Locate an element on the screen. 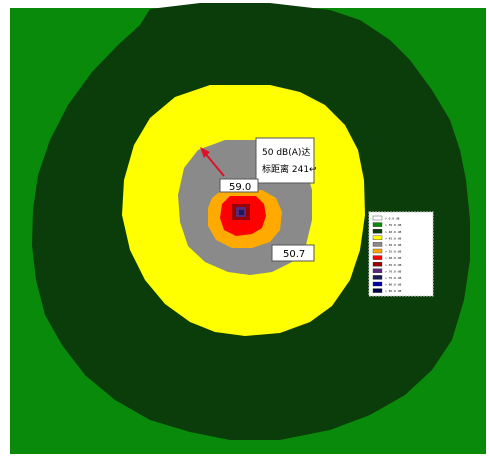 The width and height of the screenshot is (489, 466). center-value-text: 59.0 is located at coordinates (240, 187).